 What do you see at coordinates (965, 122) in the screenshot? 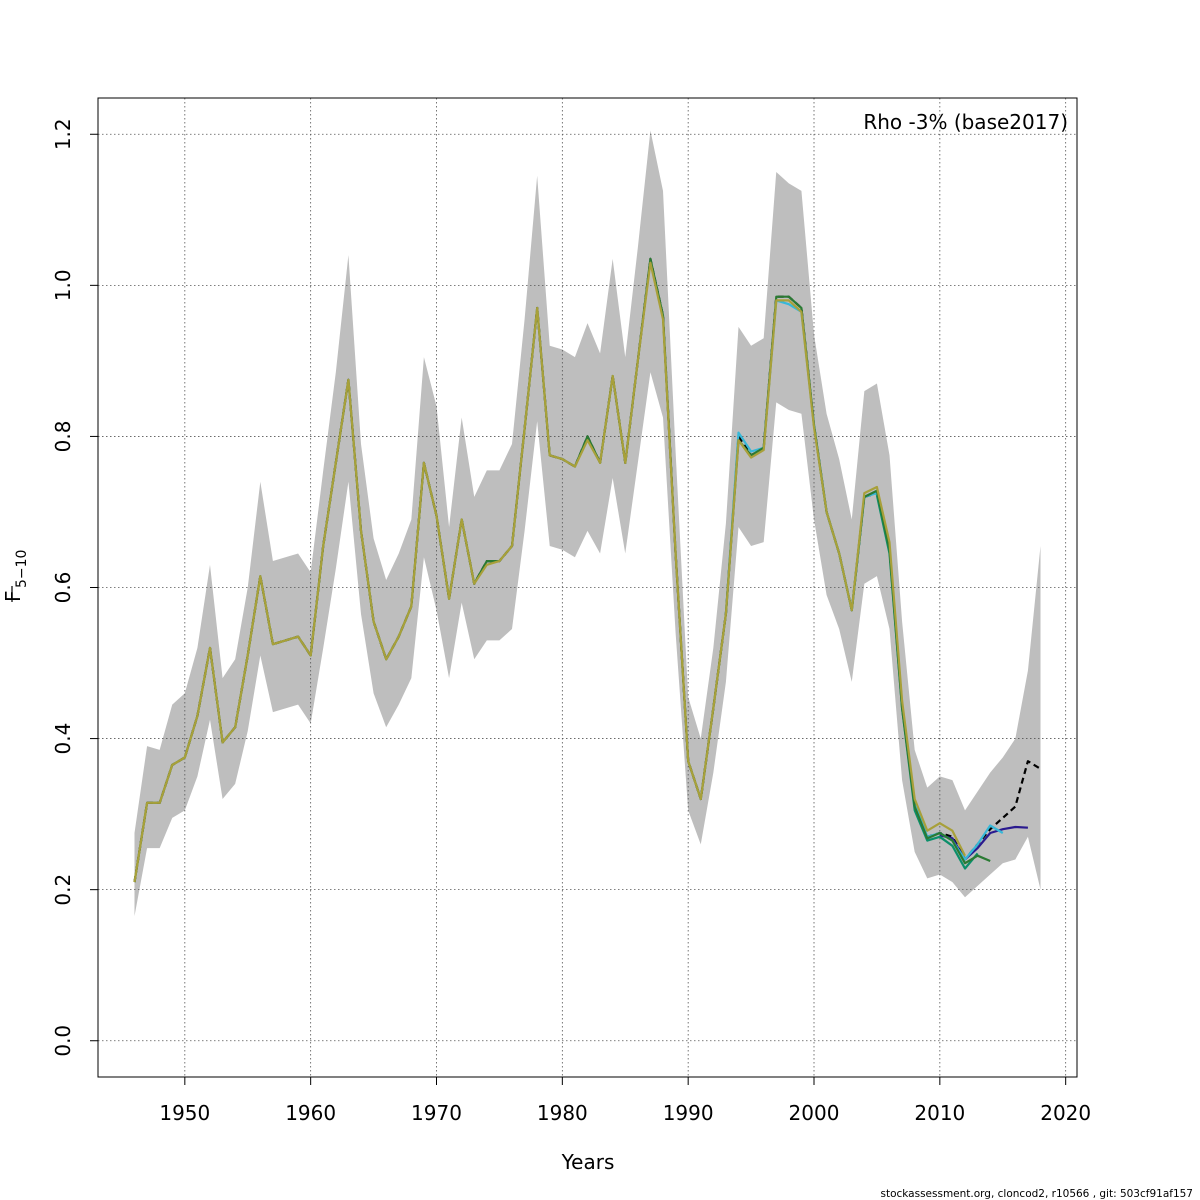
I see `annotation-label: Rho -3% (base2017)` at bounding box center [965, 122].